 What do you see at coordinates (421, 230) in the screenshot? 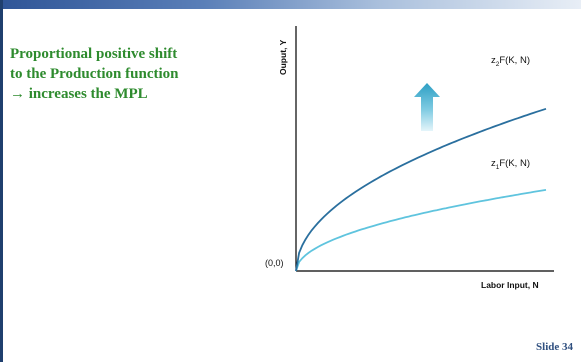
I see `series-line-z1` at bounding box center [421, 230].